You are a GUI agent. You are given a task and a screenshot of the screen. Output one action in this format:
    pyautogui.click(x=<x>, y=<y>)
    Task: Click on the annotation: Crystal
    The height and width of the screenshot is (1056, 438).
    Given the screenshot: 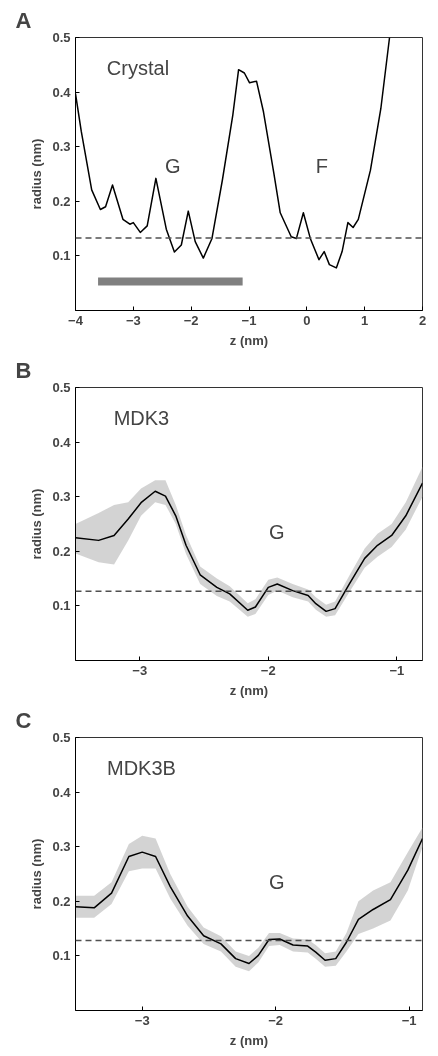 What is the action you would take?
    pyautogui.click(x=138, y=67)
    